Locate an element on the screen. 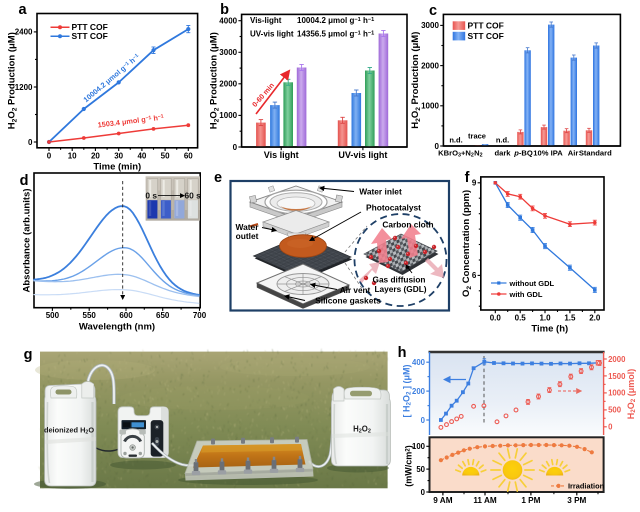 This screenshot has width=640, height=512. svg-text: 1 PM is located at coordinates (530, 500).